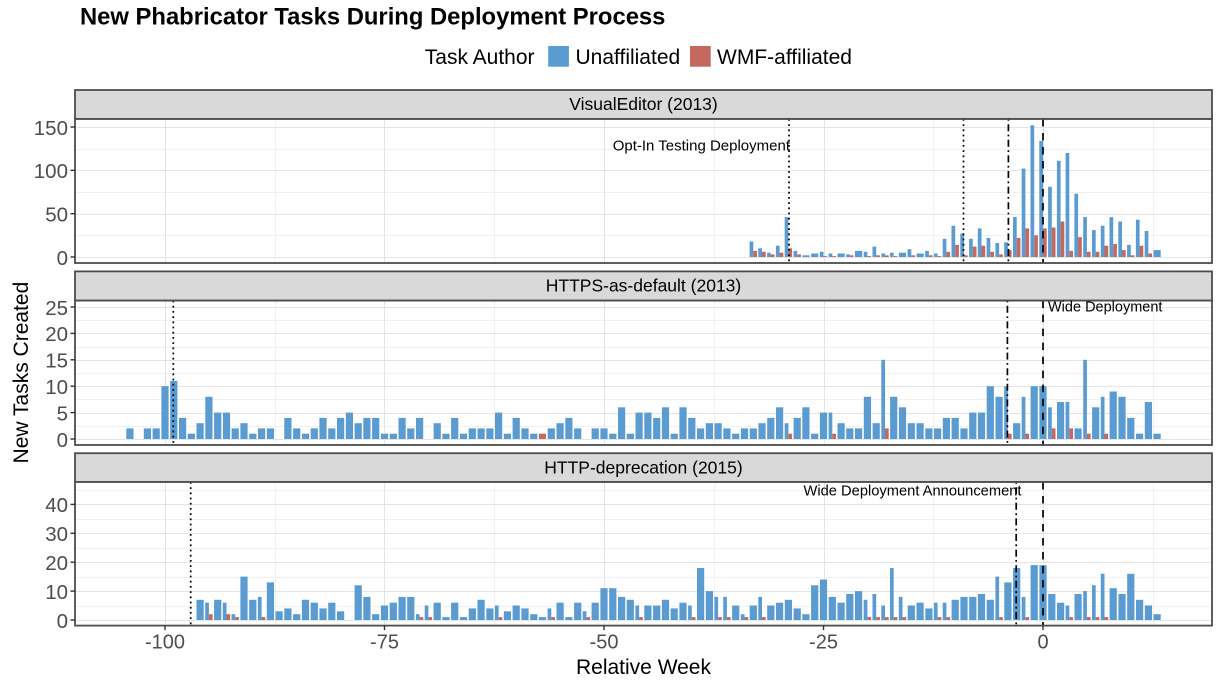 This screenshot has height=692, width=1220. I want to click on svg-text: Relative Week, so click(644, 667).